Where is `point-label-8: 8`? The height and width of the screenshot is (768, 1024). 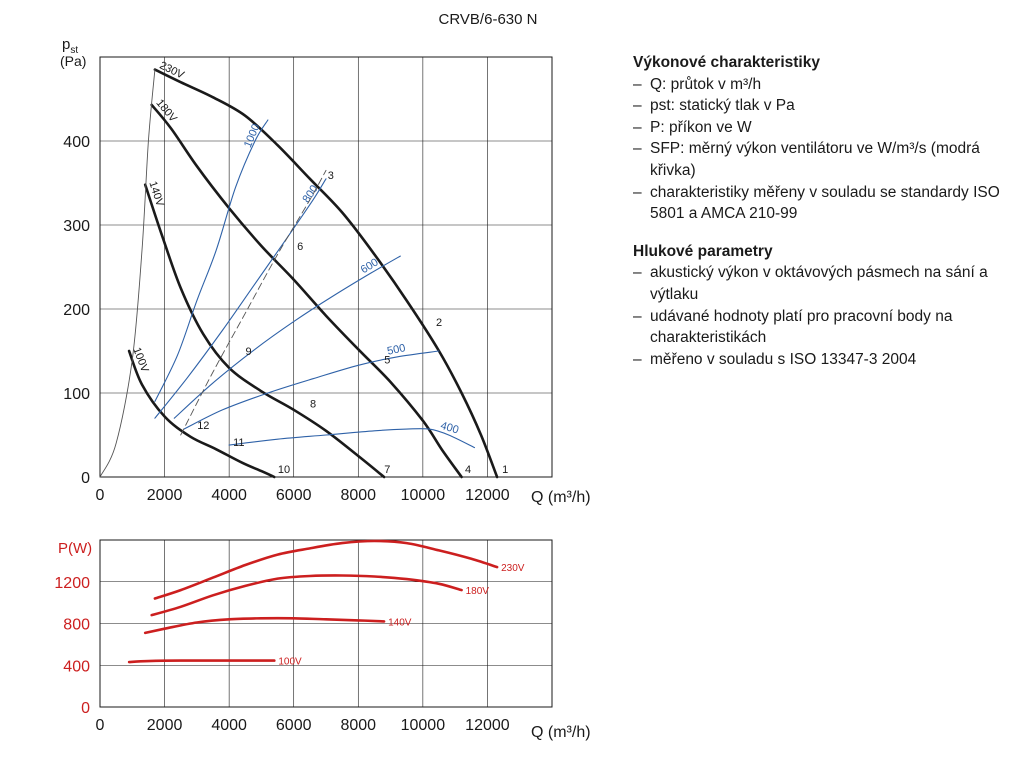
point-label-8: 8 is located at coordinates (313, 404).